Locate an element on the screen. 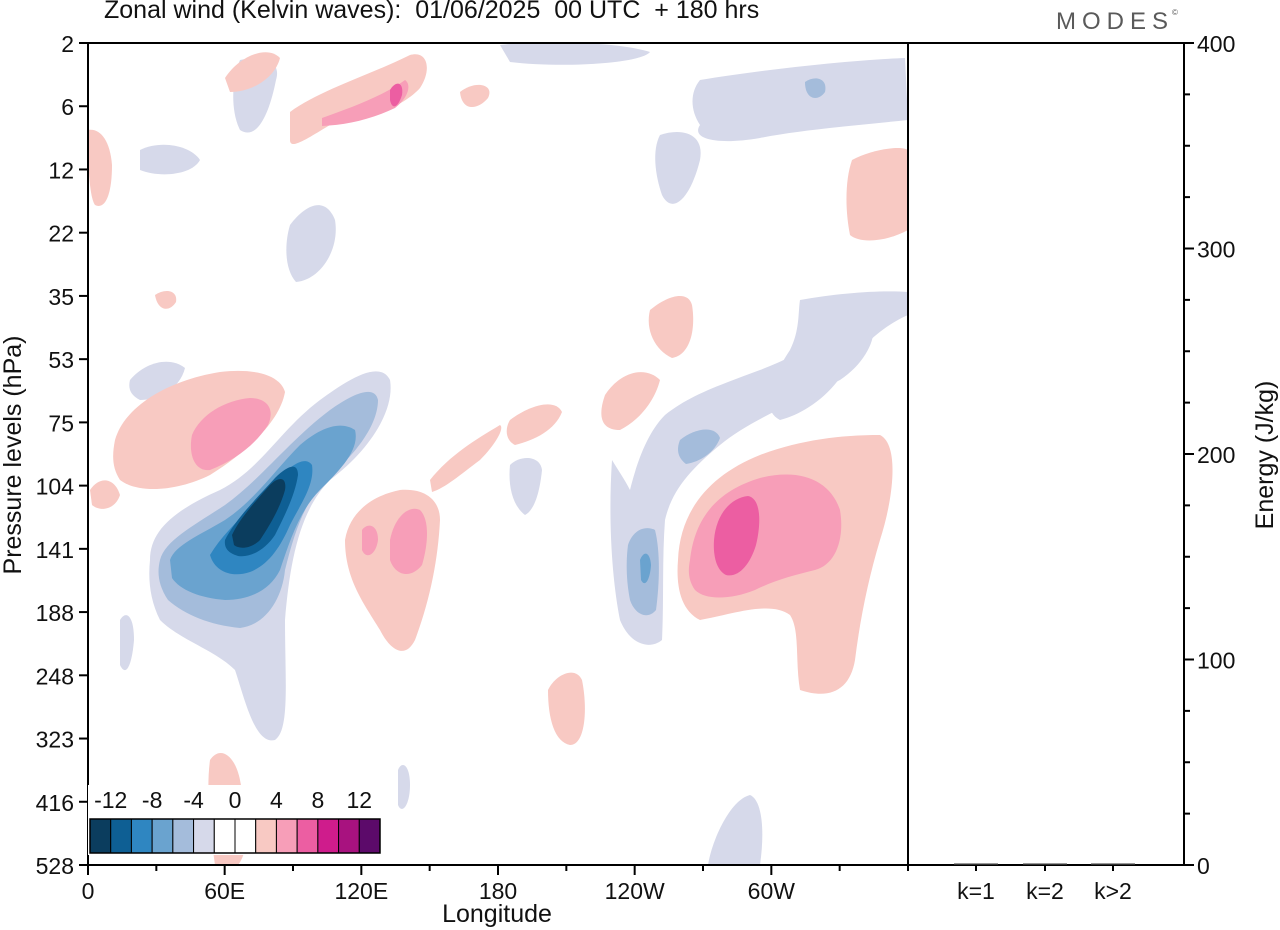 The width and height of the screenshot is (1280, 930). brand-text: MODES is located at coordinates (1115, 21).